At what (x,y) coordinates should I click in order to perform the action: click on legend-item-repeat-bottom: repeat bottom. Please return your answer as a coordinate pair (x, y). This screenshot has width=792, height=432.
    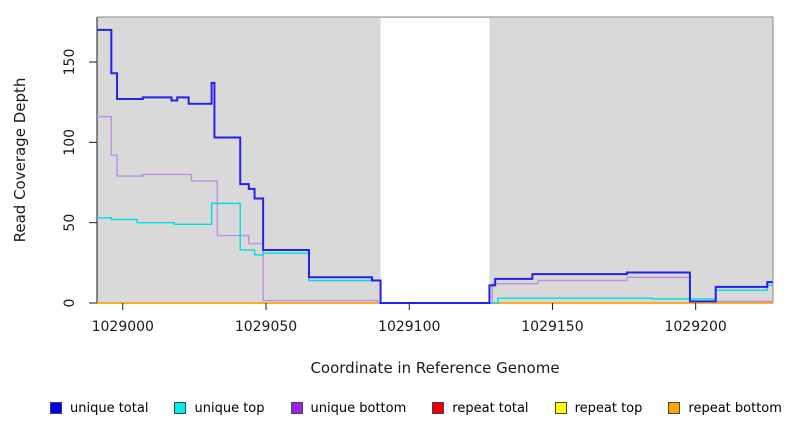
    Looking at the image, I should click on (725, 408).